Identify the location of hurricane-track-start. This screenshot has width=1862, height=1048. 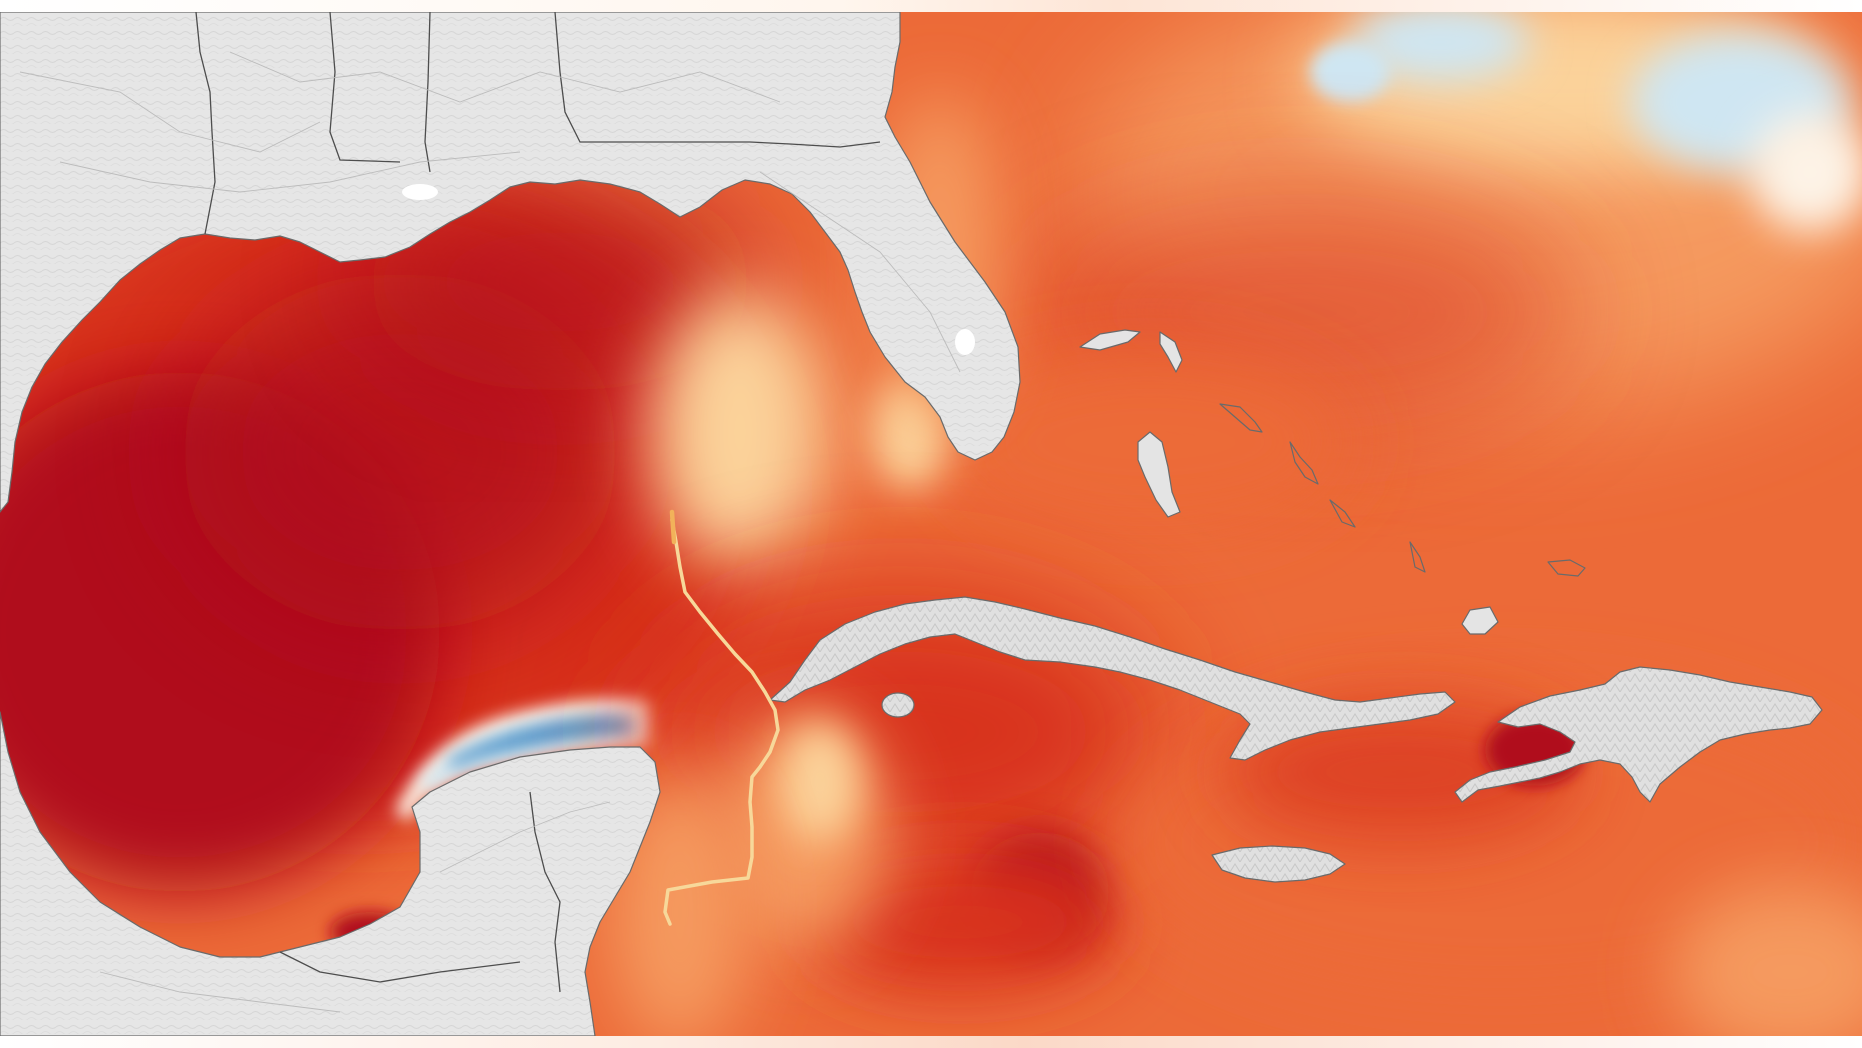
(673, 527).